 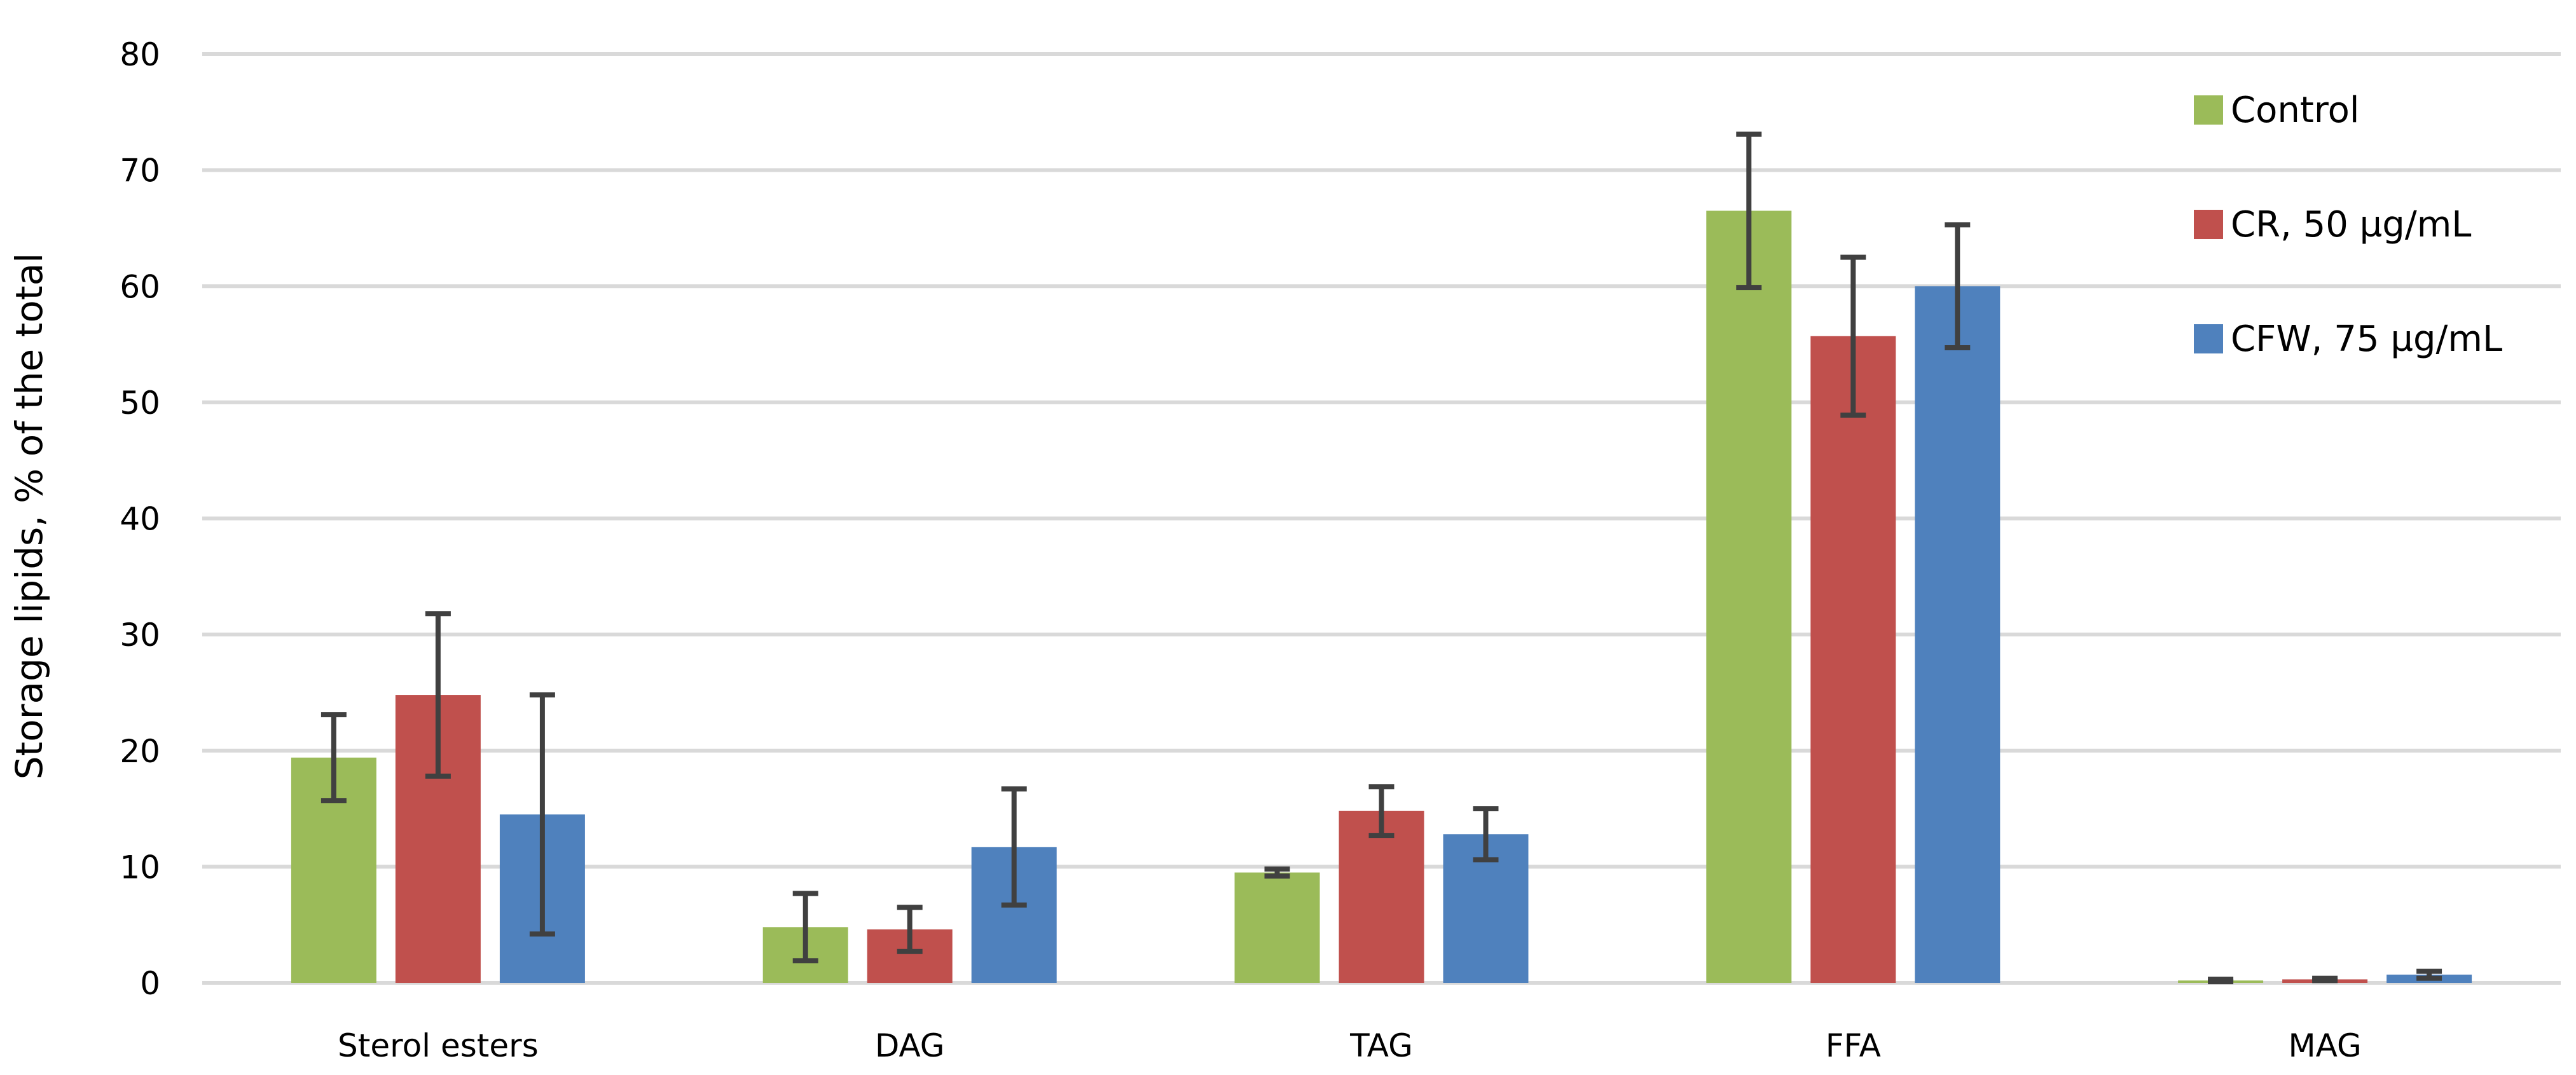 What do you see at coordinates (2324, 1045) in the screenshot?
I see `x-category-label: MAG` at bounding box center [2324, 1045].